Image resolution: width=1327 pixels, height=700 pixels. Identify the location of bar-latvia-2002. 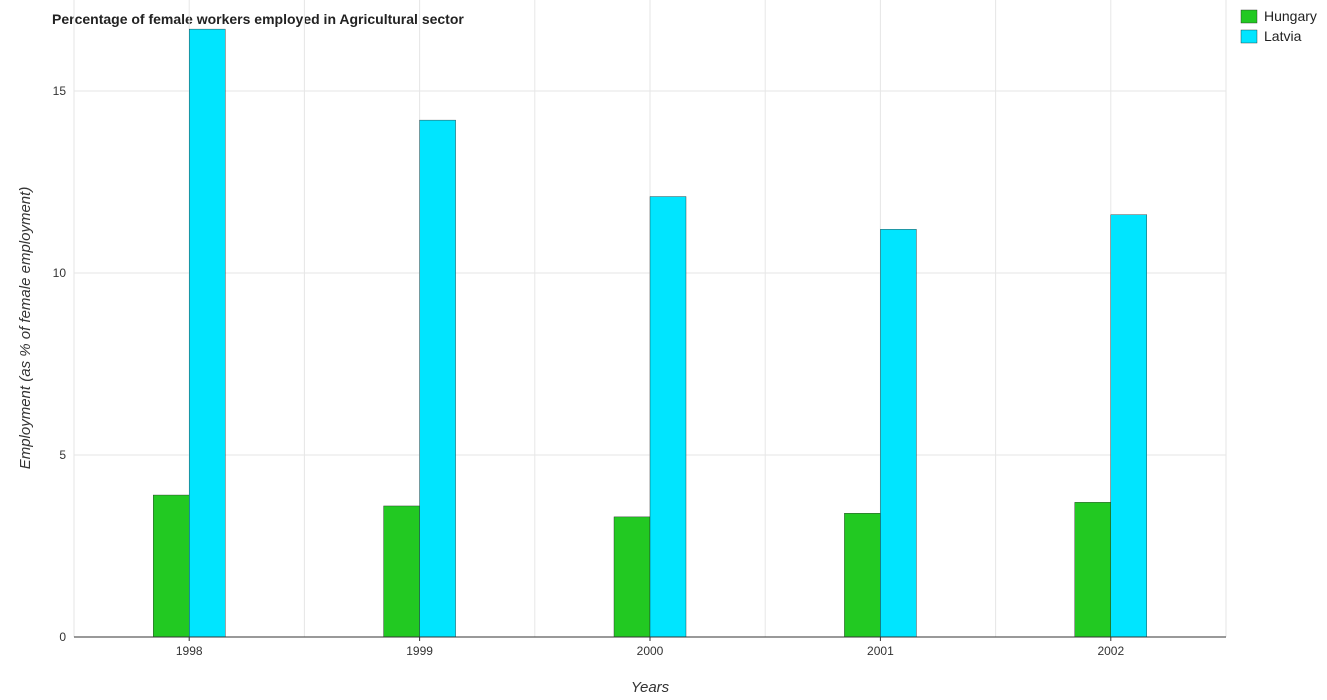
(1129, 426).